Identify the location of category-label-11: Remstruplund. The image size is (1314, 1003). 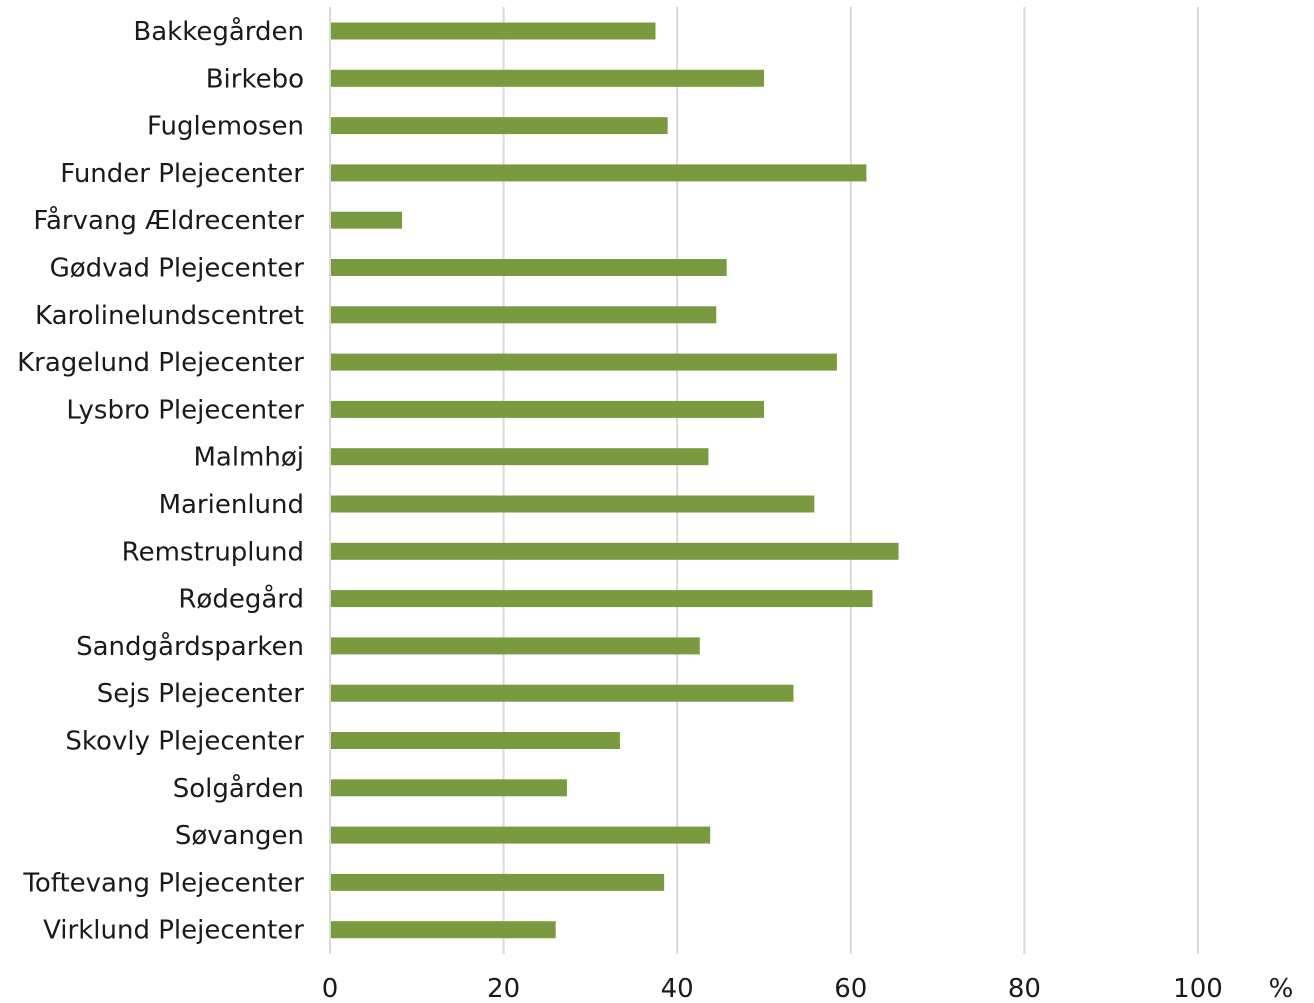
(213, 552).